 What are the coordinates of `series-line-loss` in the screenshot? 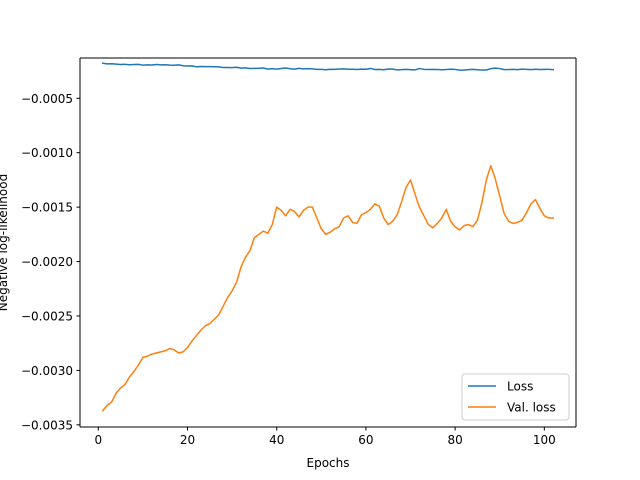 It's located at (328, 66).